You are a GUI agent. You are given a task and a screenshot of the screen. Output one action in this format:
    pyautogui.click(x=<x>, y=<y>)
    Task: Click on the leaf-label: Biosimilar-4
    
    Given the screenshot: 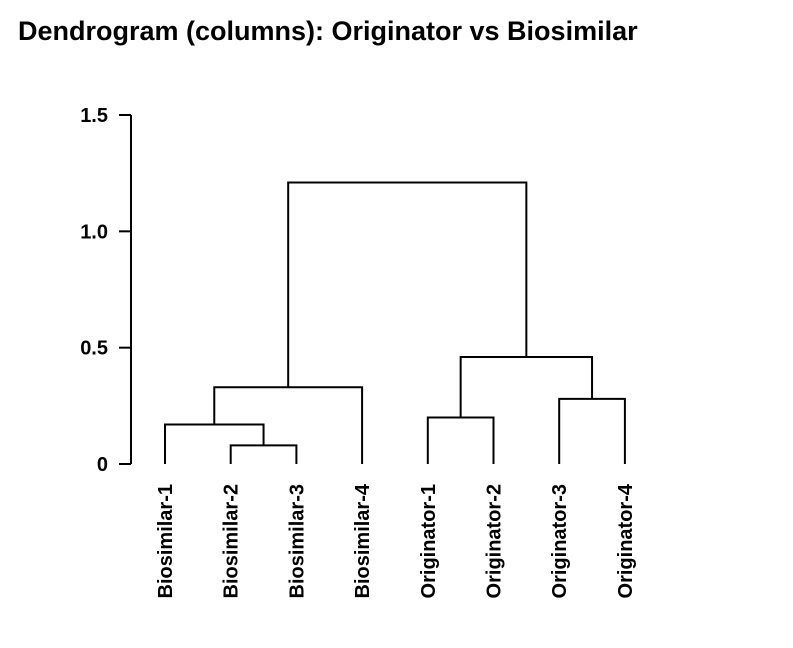 What is the action you would take?
    pyautogui.click(x=363, y=540)
    